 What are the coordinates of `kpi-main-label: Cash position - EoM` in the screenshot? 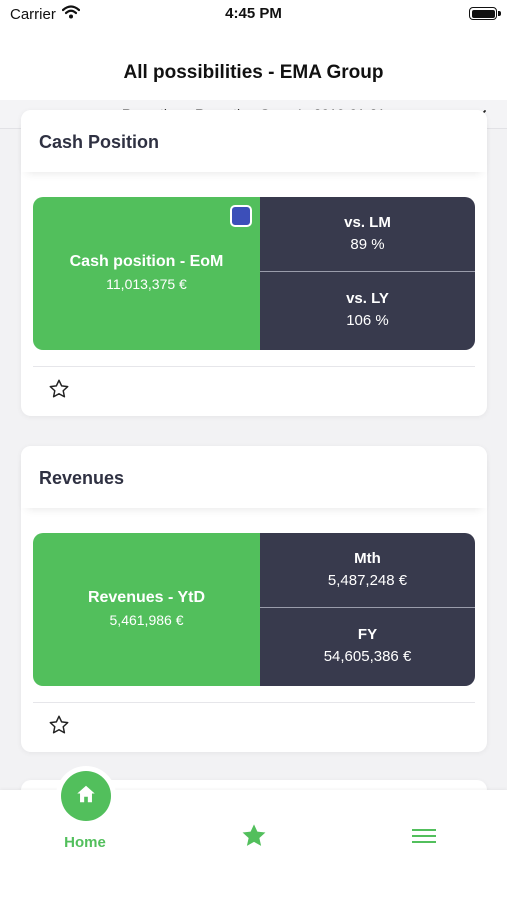 It's located at (146, 261).